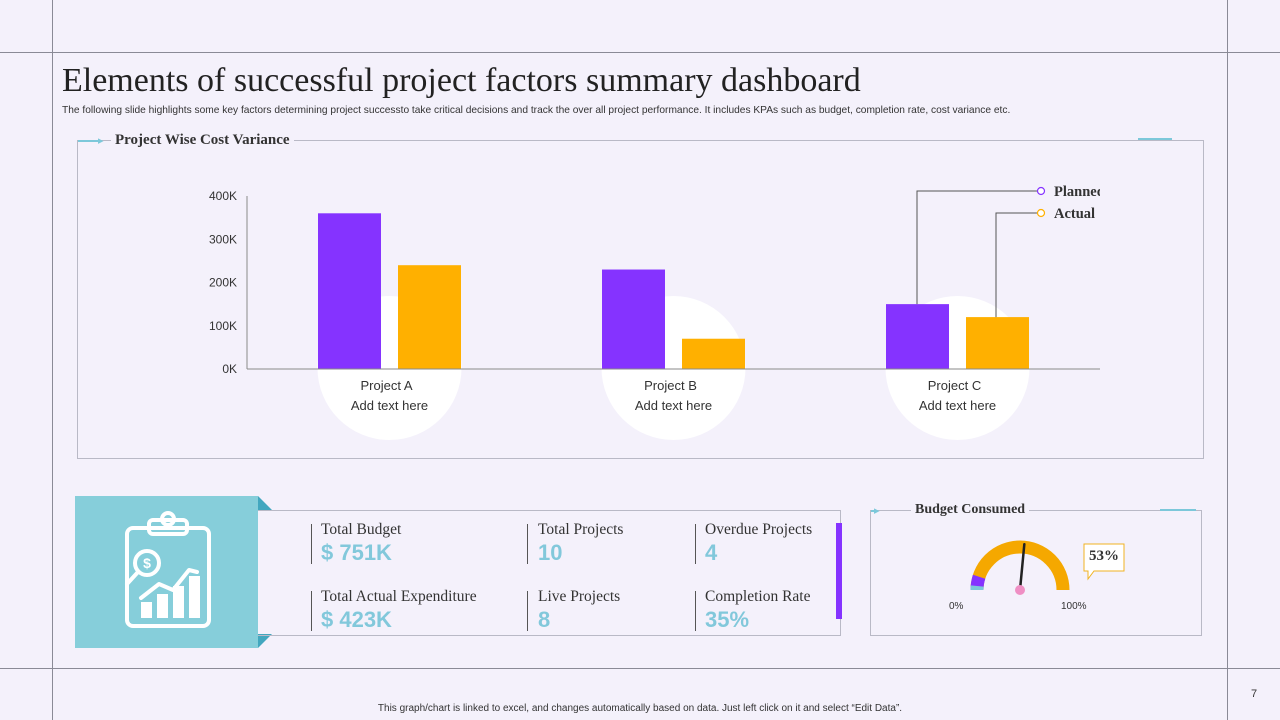 The height and width of the screenshot is (720, 1280). Describe the element at coordinates (223, 326) in the screenshot. I see `y-tick-label: 100K` at that location.